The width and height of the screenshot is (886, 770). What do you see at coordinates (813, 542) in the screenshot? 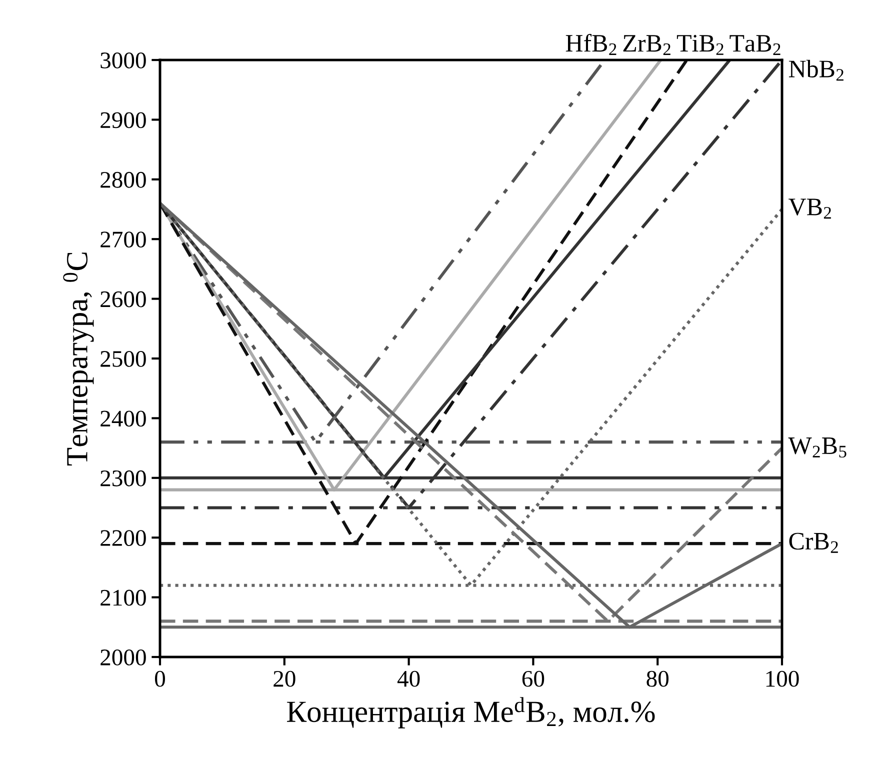
I see `series-label: CrB$_{2}$` at bounding box center [813, 542].